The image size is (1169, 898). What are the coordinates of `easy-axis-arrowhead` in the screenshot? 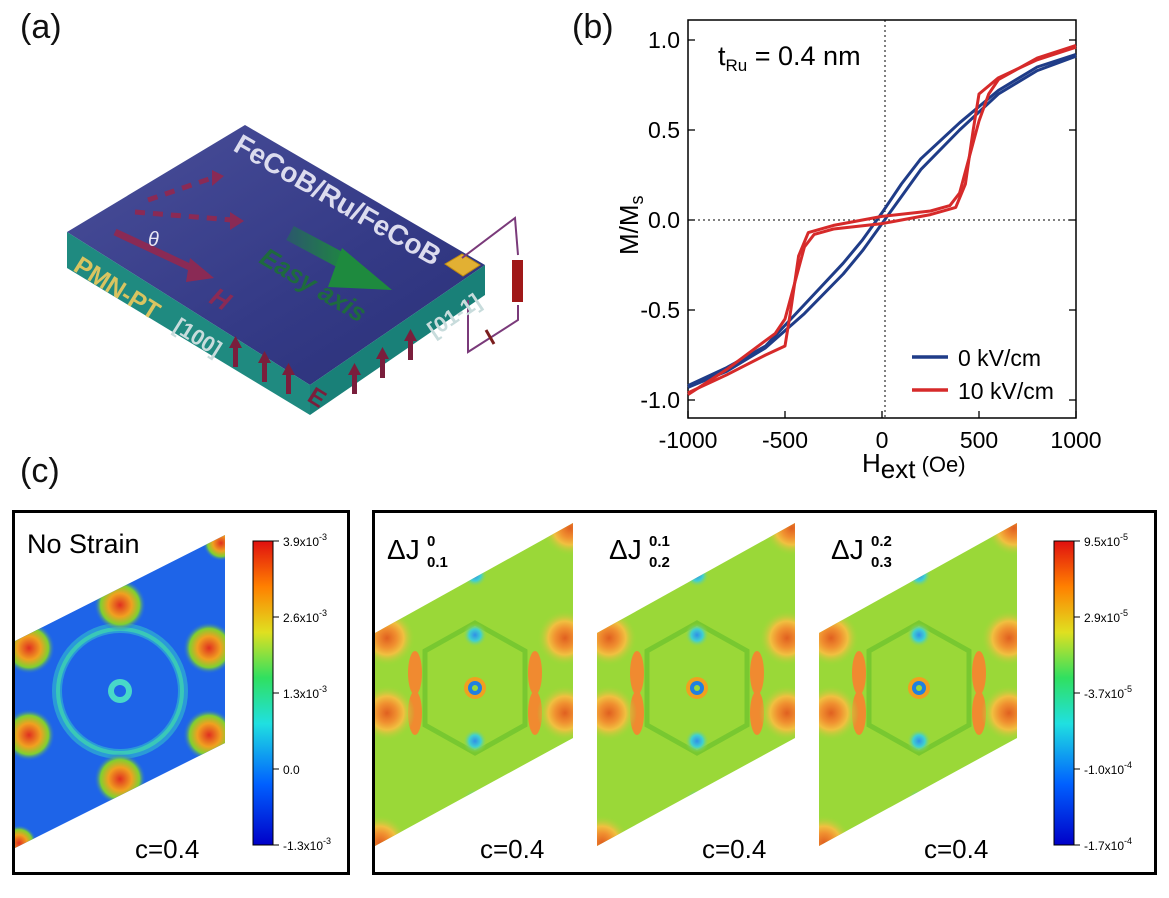 It's located at (360, 269).